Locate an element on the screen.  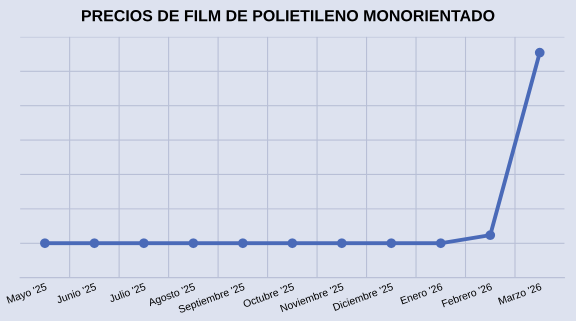
chart-title: PRECIOS DE FILM DE POLIETILENO MONORIENTADO is located at coordinates (288, 16).